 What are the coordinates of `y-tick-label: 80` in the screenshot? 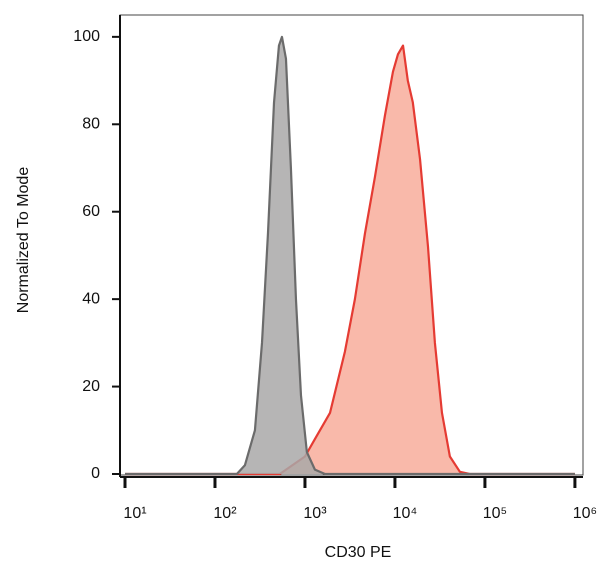 It's located at (91, 124).